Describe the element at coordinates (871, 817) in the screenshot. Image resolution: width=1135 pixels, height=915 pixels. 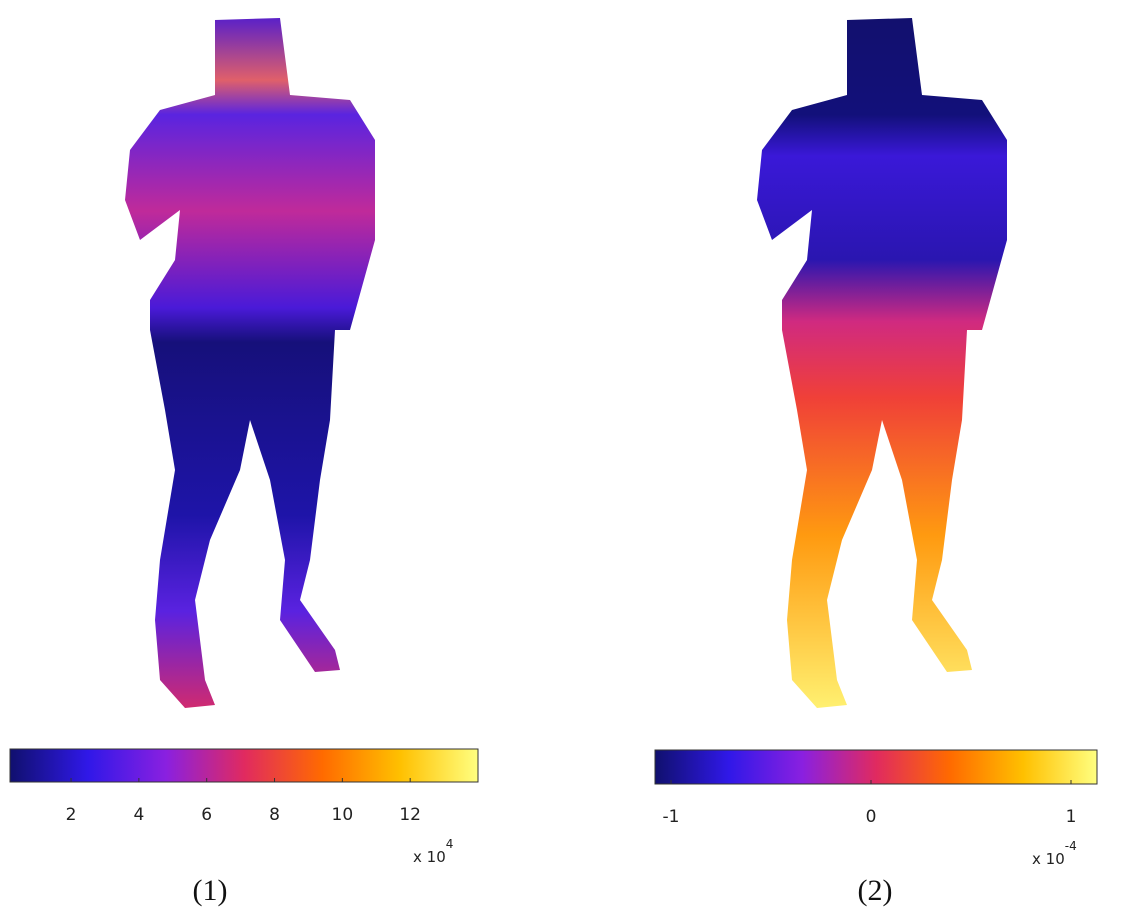
I see `x-tick-label: 0` at that location.